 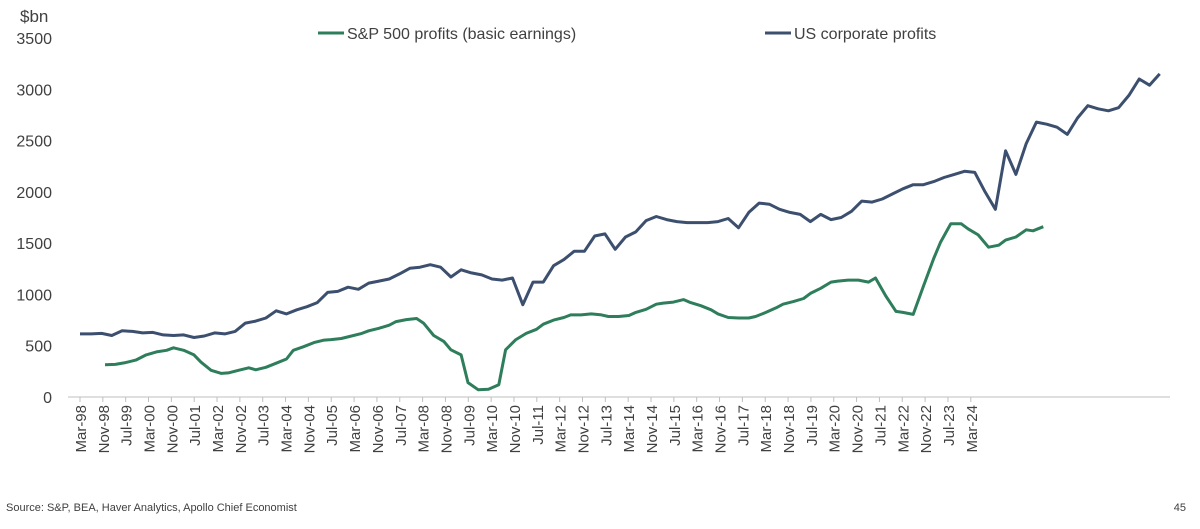 I want to click on x-tick-label: Mar-98, so click(x=81, y=429).